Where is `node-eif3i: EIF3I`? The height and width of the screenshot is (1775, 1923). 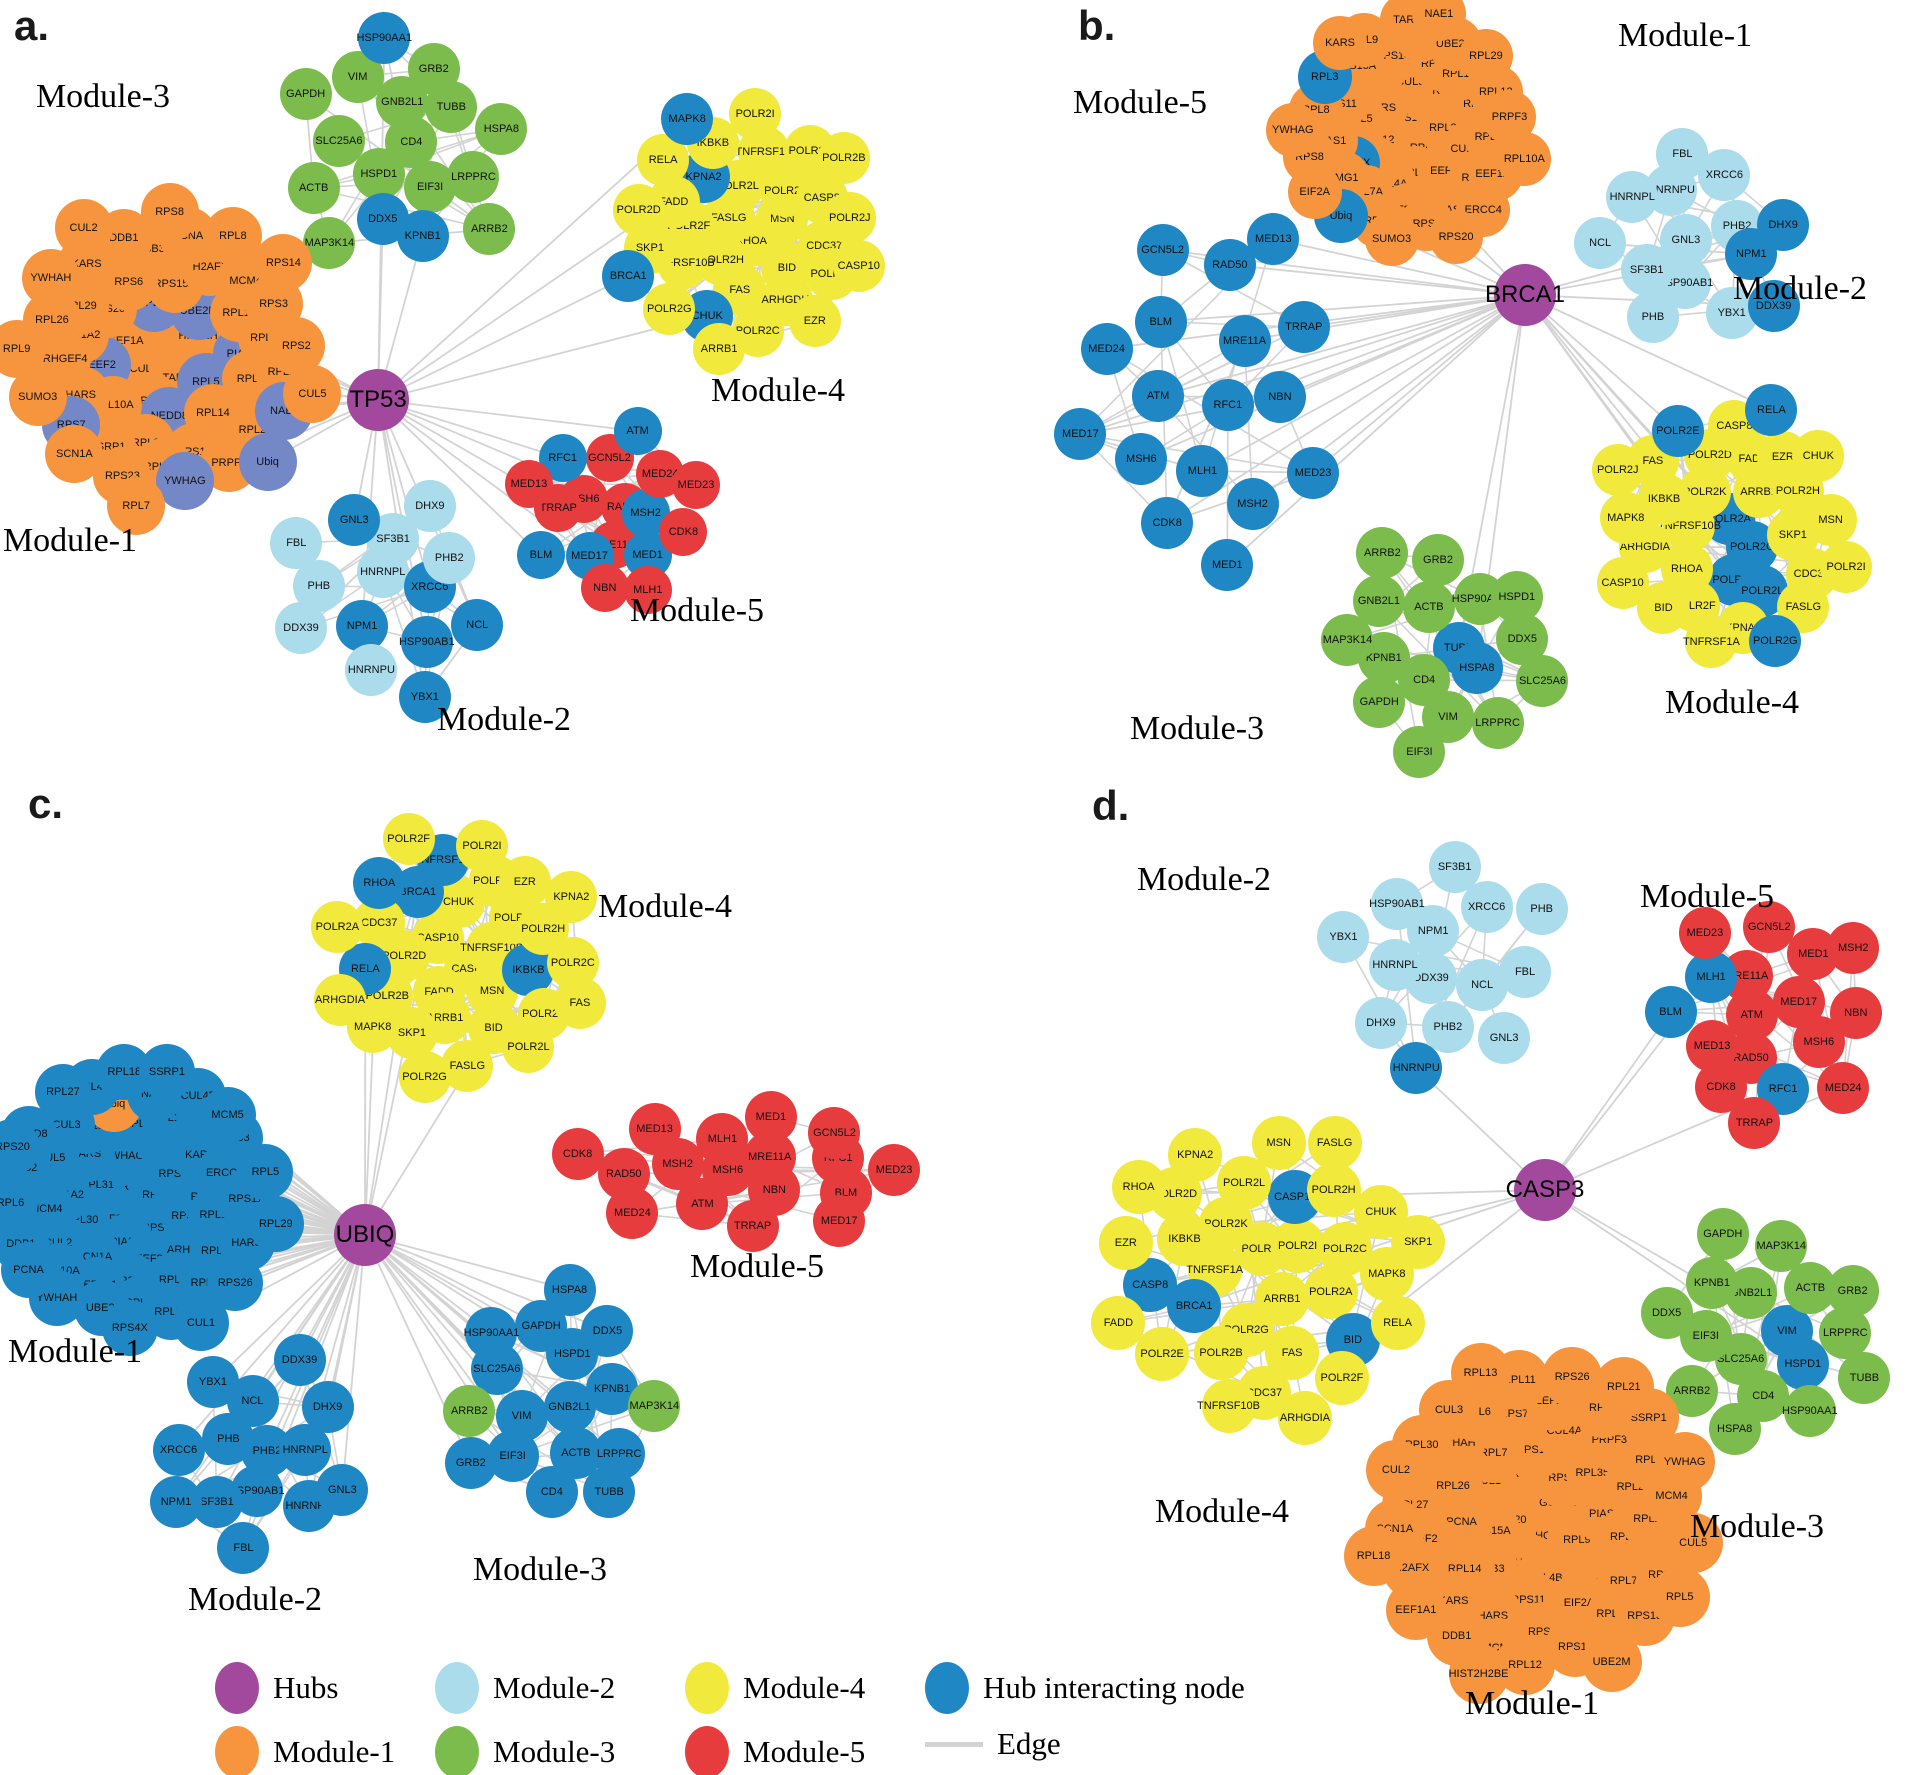 node-eif3i: EIF3I is located at coordinates (1419, 752).